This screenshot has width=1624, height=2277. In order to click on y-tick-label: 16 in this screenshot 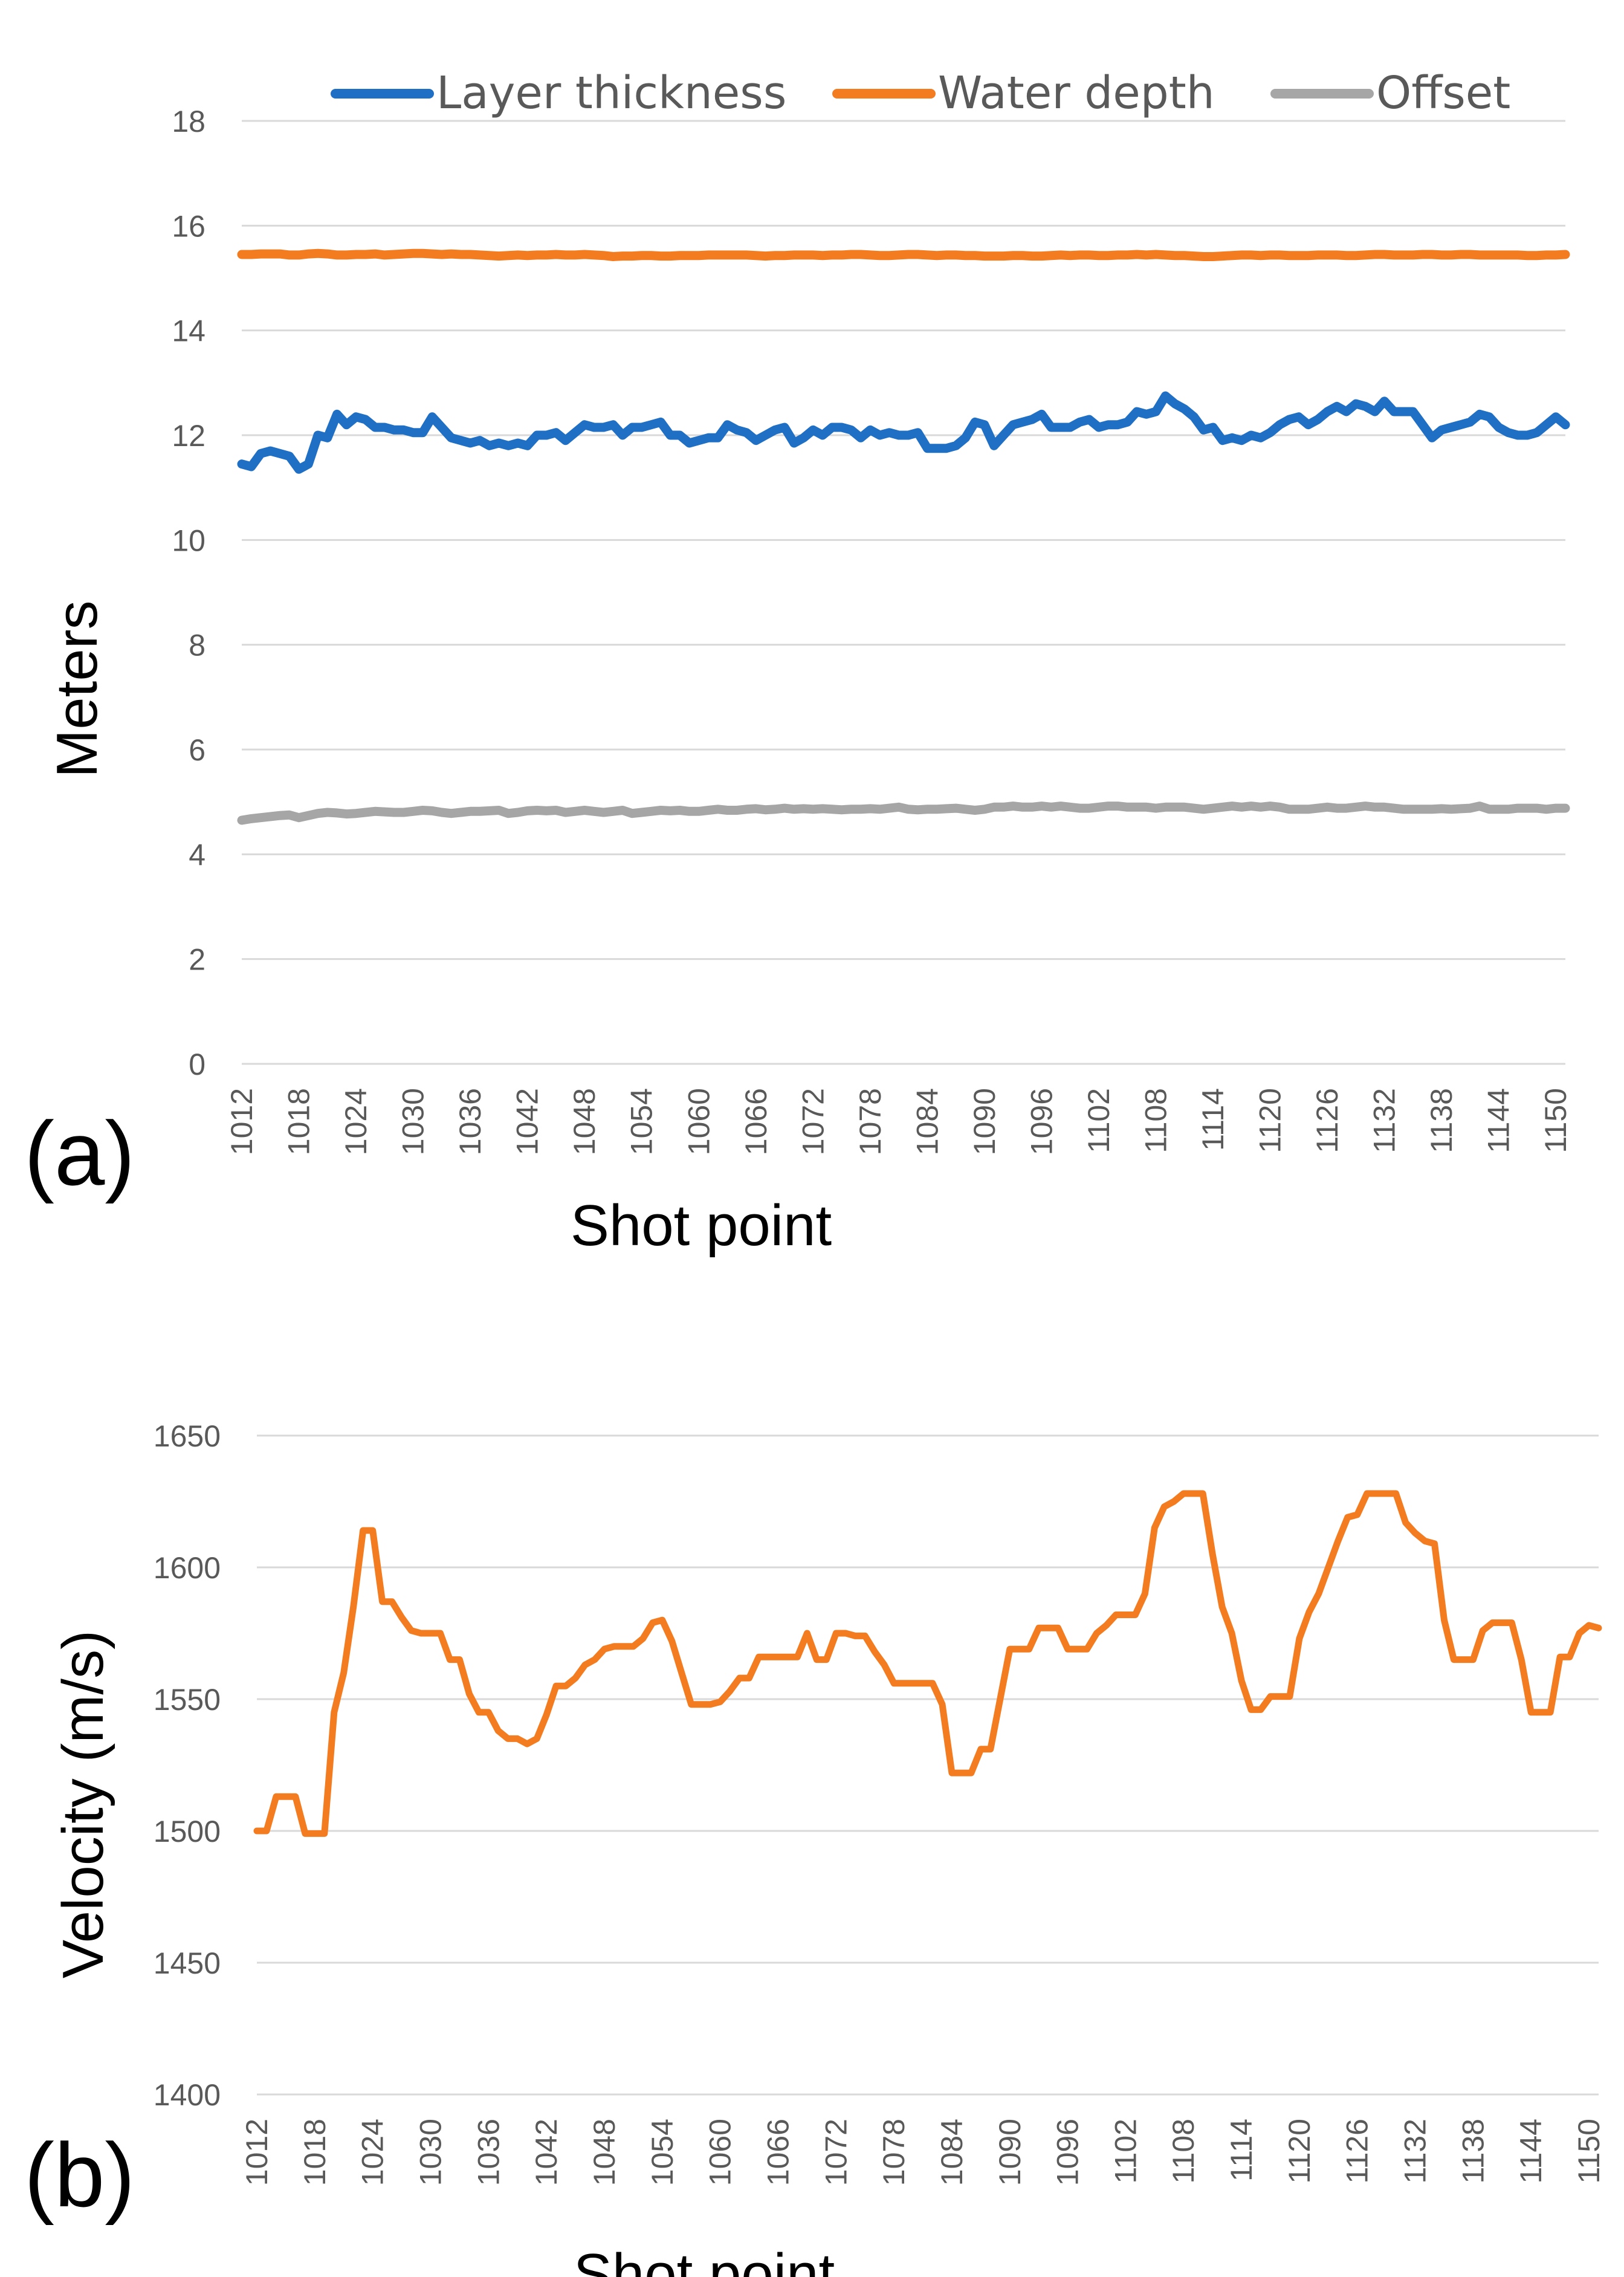, I will do `click(188, 226)`.